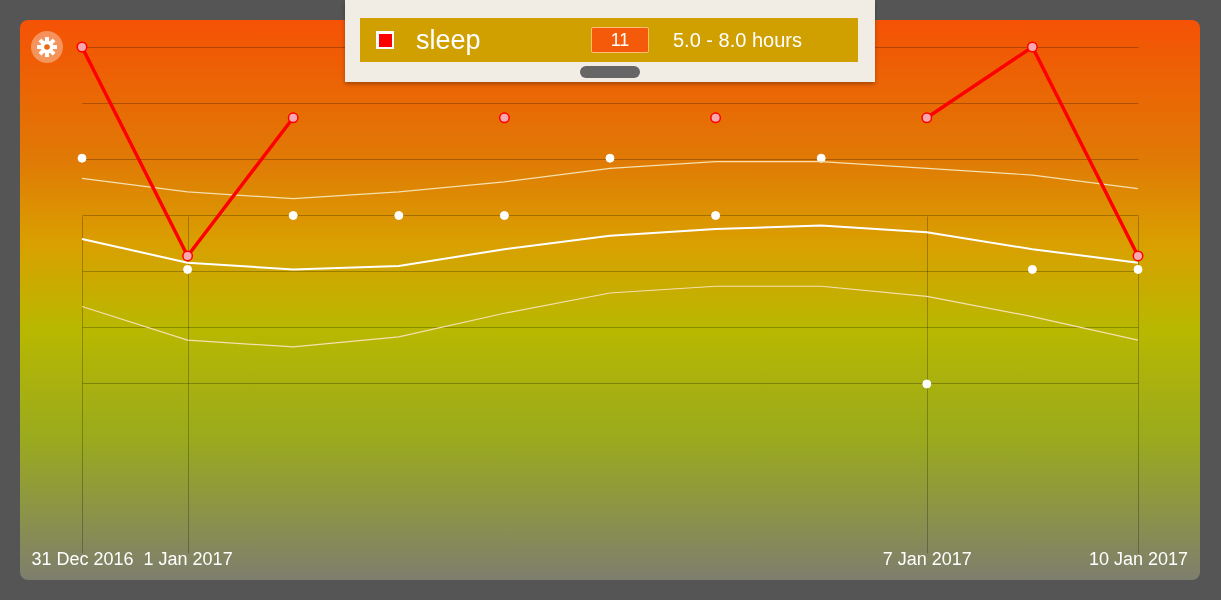 The width and height of the screenshot is (1221, 600). Describe the element at coordinates (927, 558) in the screenshot. I see `x-tick-label: 7 Jan 2017` at that location.